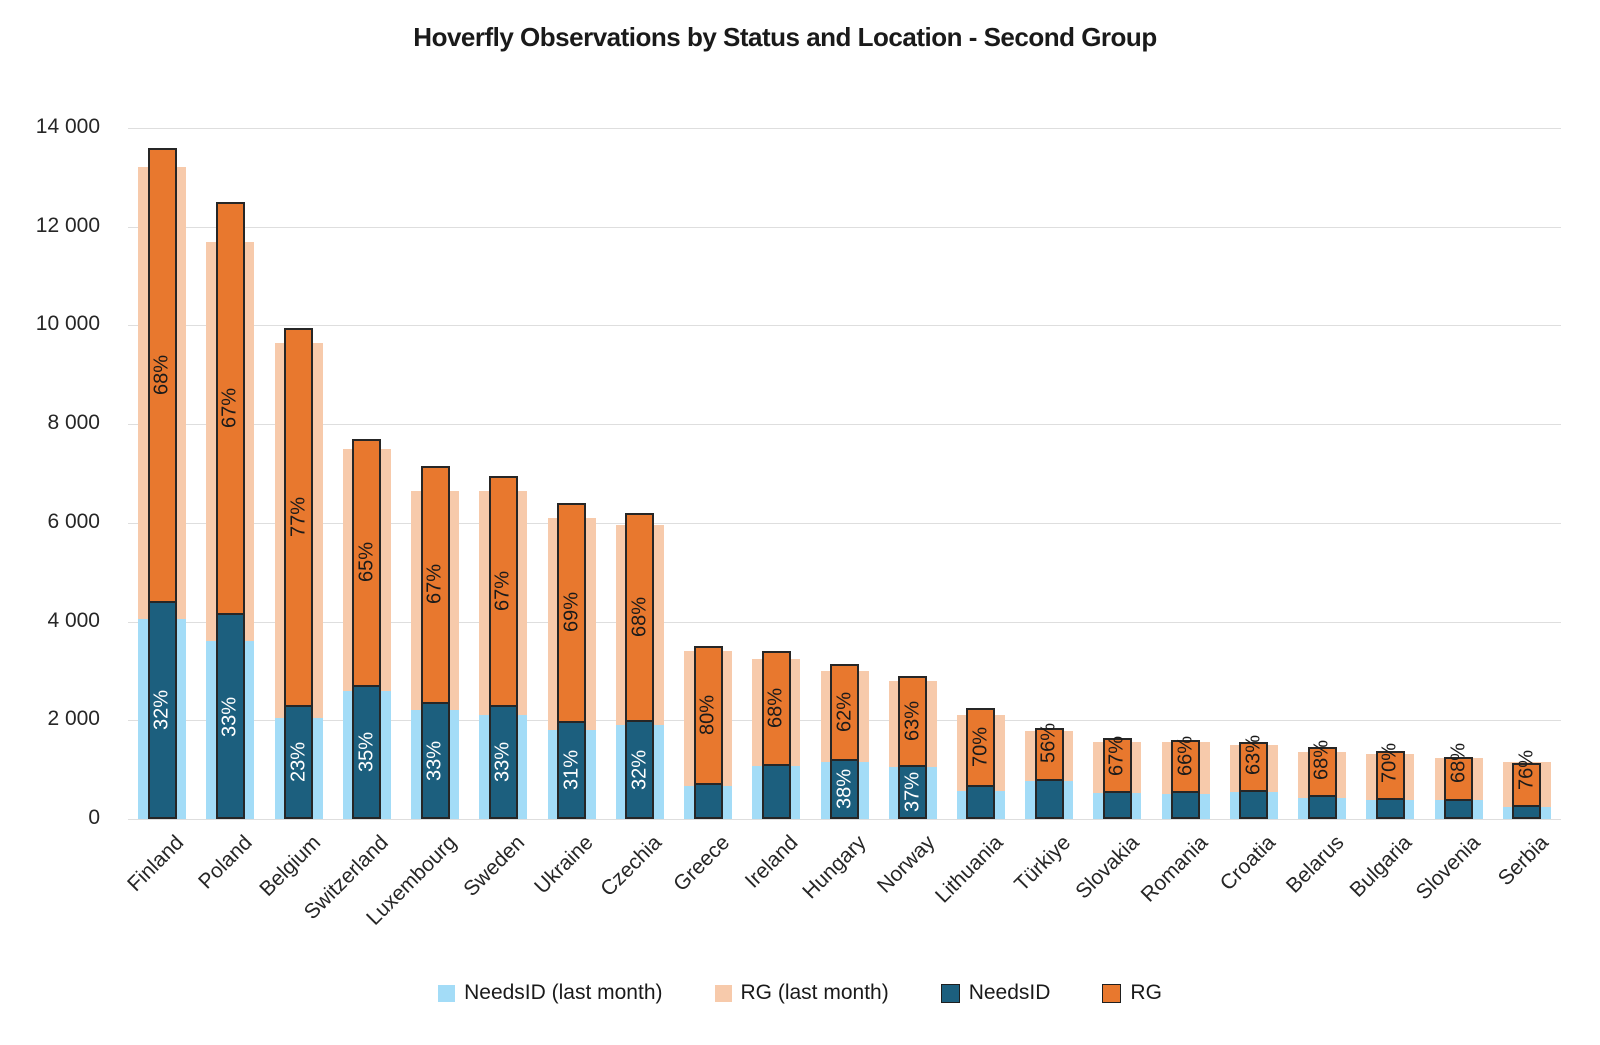  What do you see at coordinates (1009, 992) in the screenshot?
I see `legend-label: NeedsID` at bounding box center [1009, 992].